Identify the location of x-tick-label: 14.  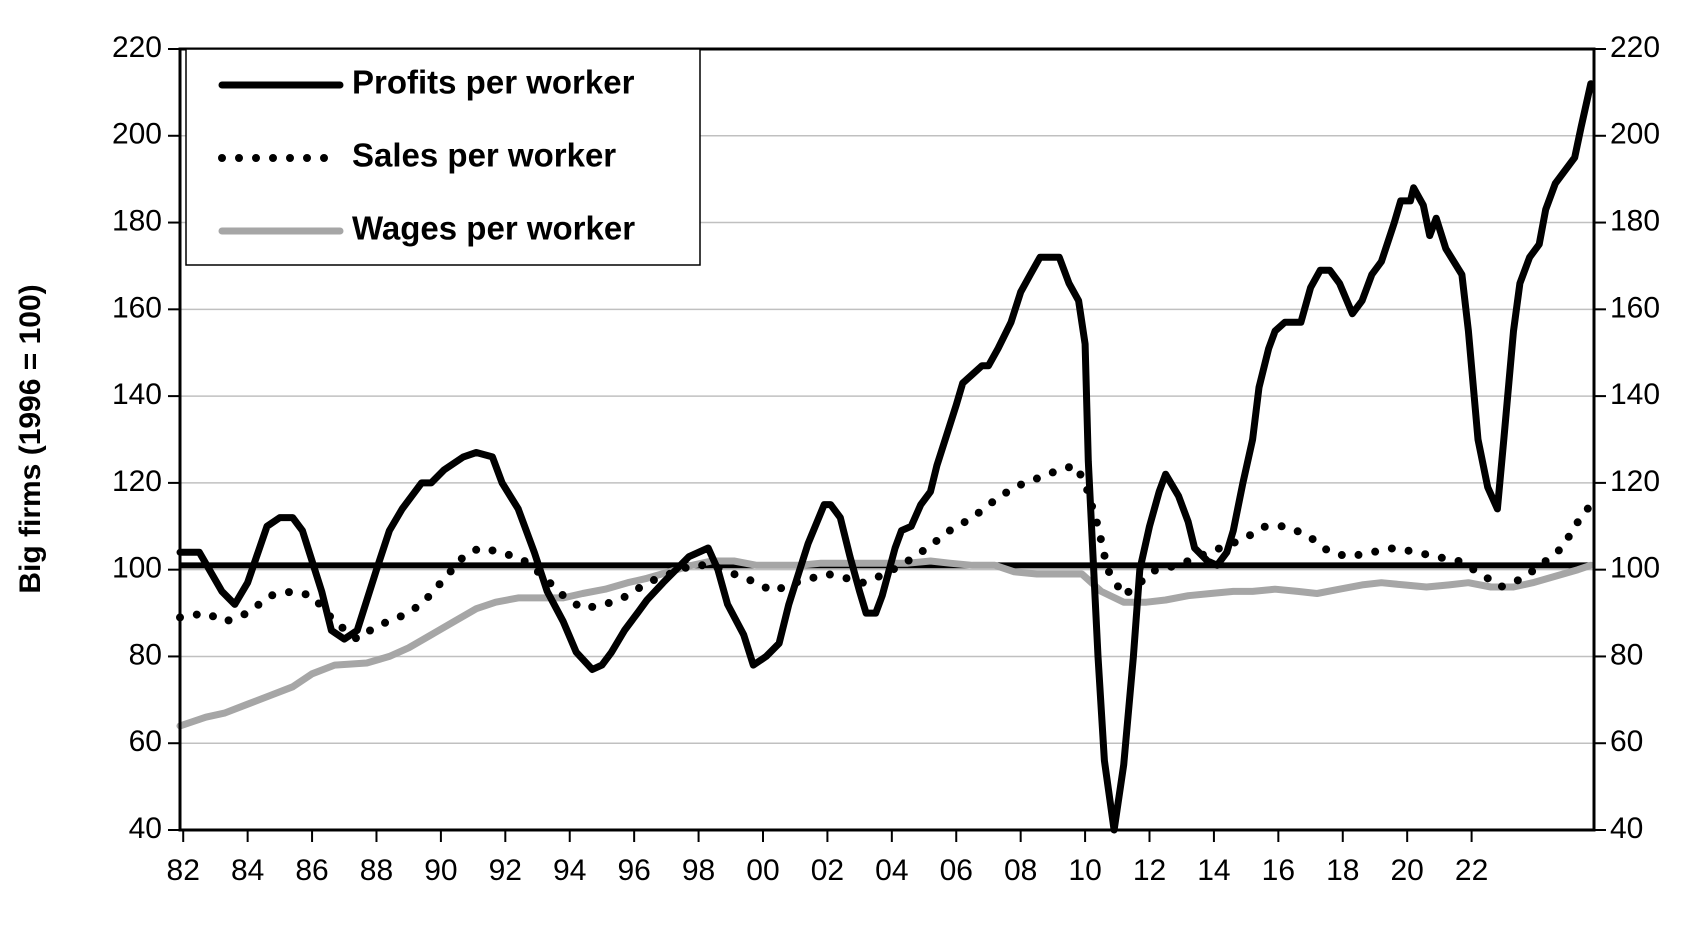
(1213, 870).